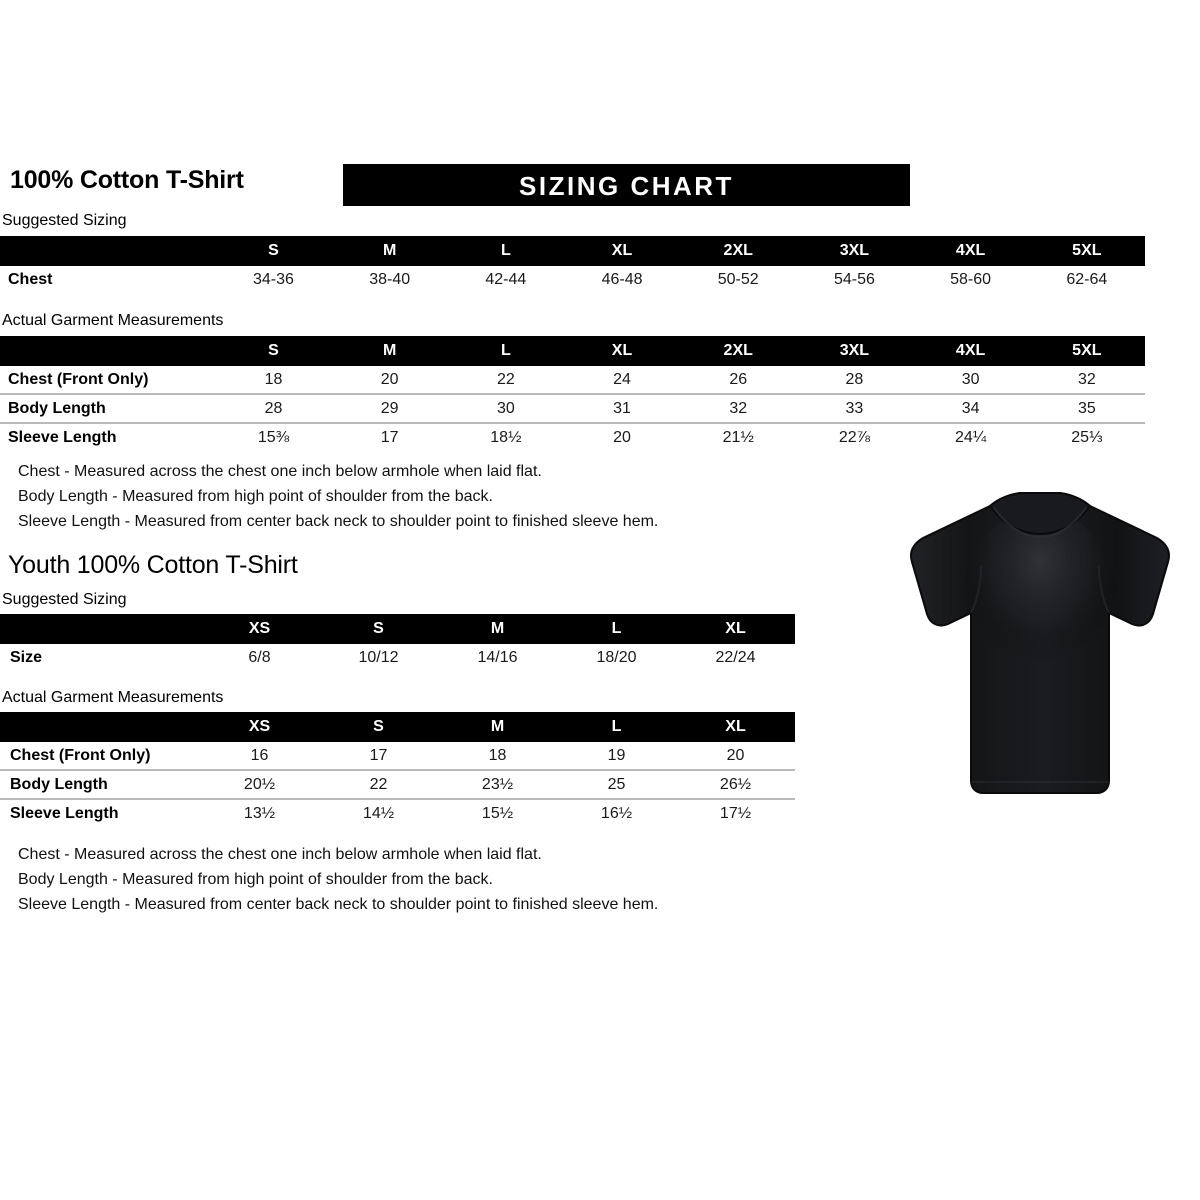 This screenshot has width=1200, height=1200. I want to click on youth-section-title: Youth 100% Cotton T-Shirt, so click(153, 565).